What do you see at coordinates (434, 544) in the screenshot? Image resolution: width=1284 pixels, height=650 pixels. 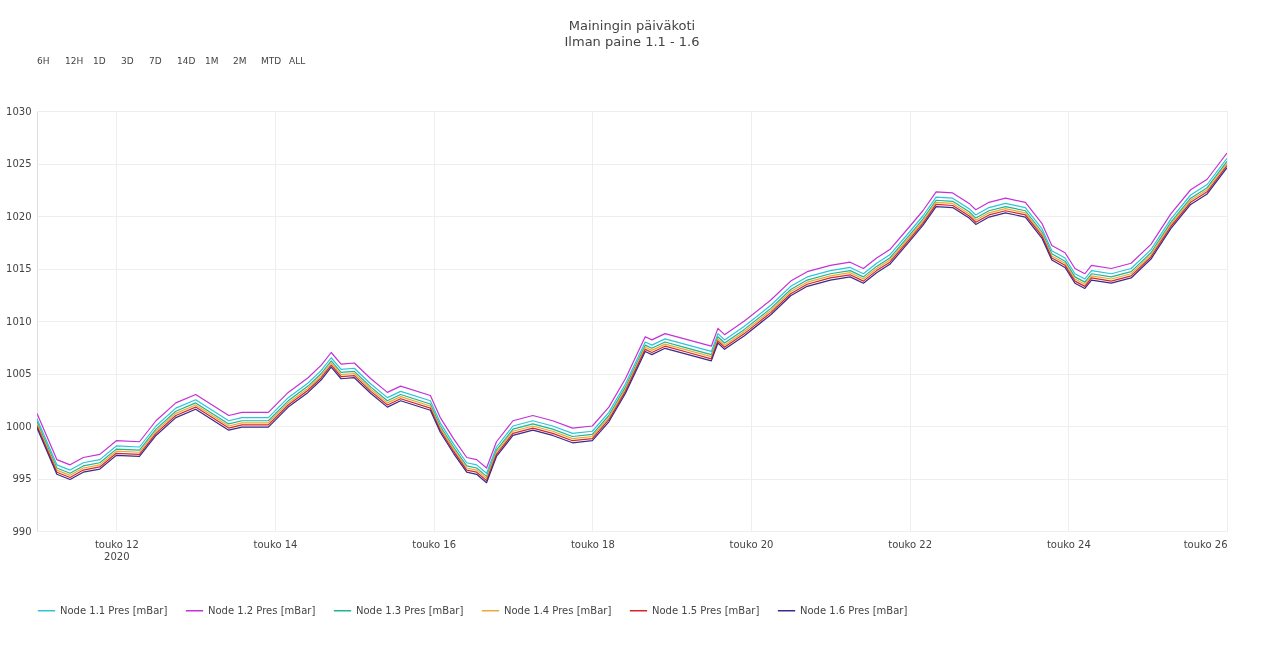 I see `x-tick-label: touko 16` at bounding box center [434, 544].